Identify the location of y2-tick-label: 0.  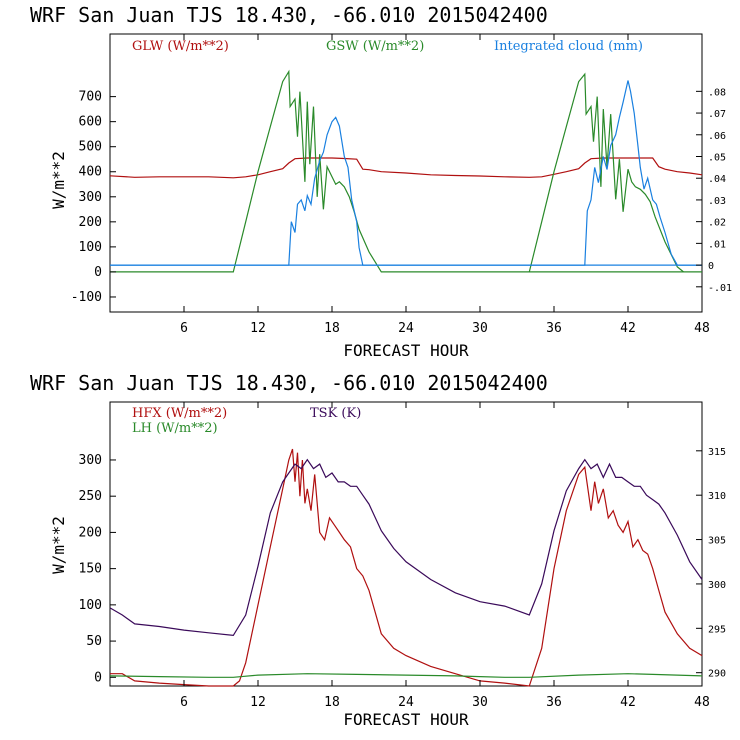
(711, 266).